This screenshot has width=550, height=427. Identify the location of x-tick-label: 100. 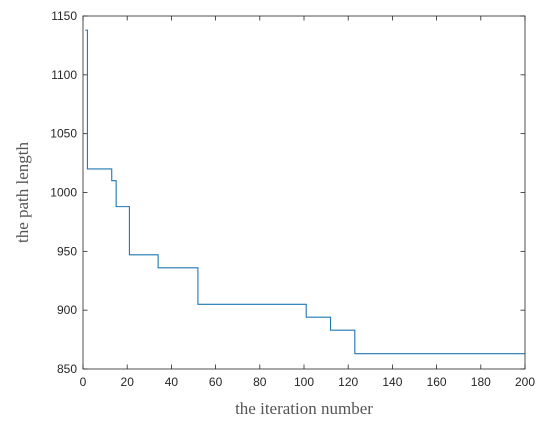
(304, 382).